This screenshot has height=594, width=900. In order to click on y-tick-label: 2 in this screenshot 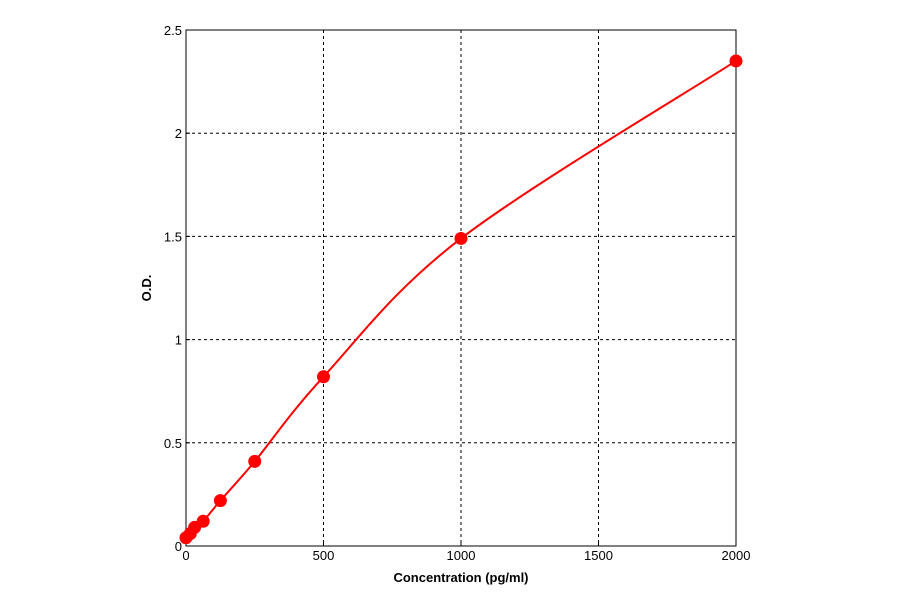, I will do `click(178, 133)`.